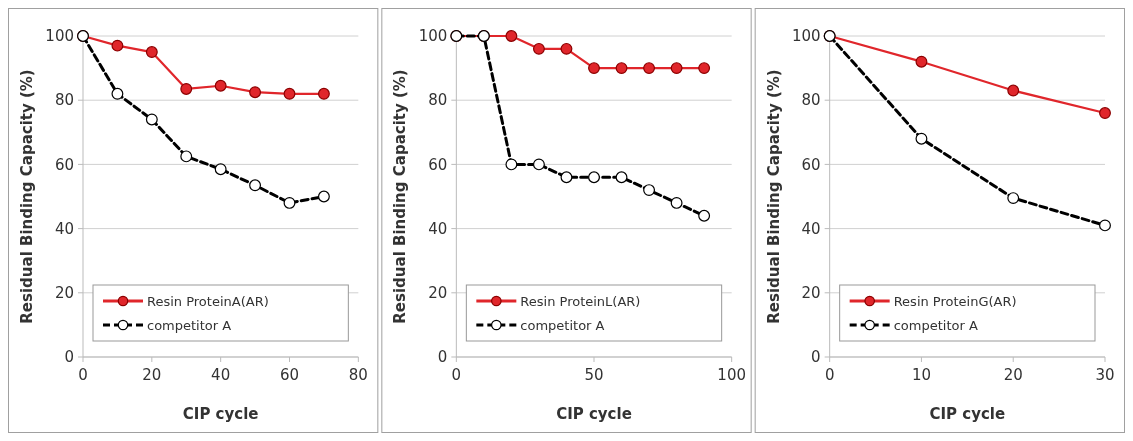  What do you see at coordinates (594, 375) in the screenshot?
I see `x-tick-label: 50` at bounding box center [594, 375].